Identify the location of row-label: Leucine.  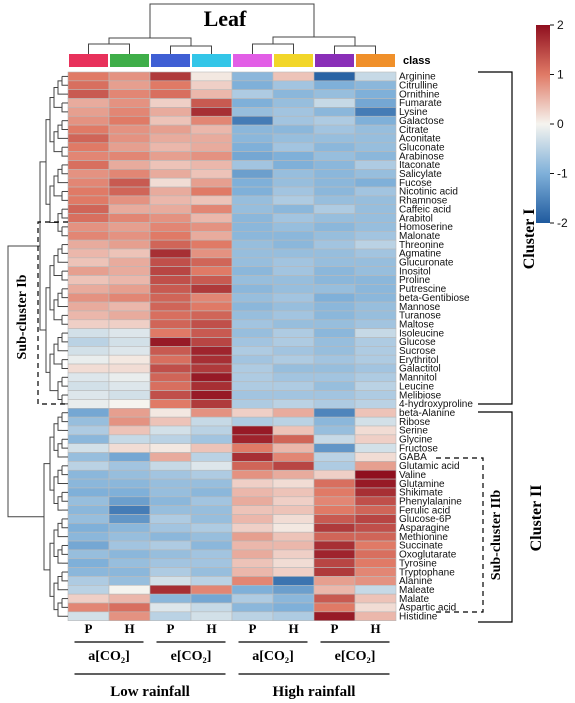
(416, 386).